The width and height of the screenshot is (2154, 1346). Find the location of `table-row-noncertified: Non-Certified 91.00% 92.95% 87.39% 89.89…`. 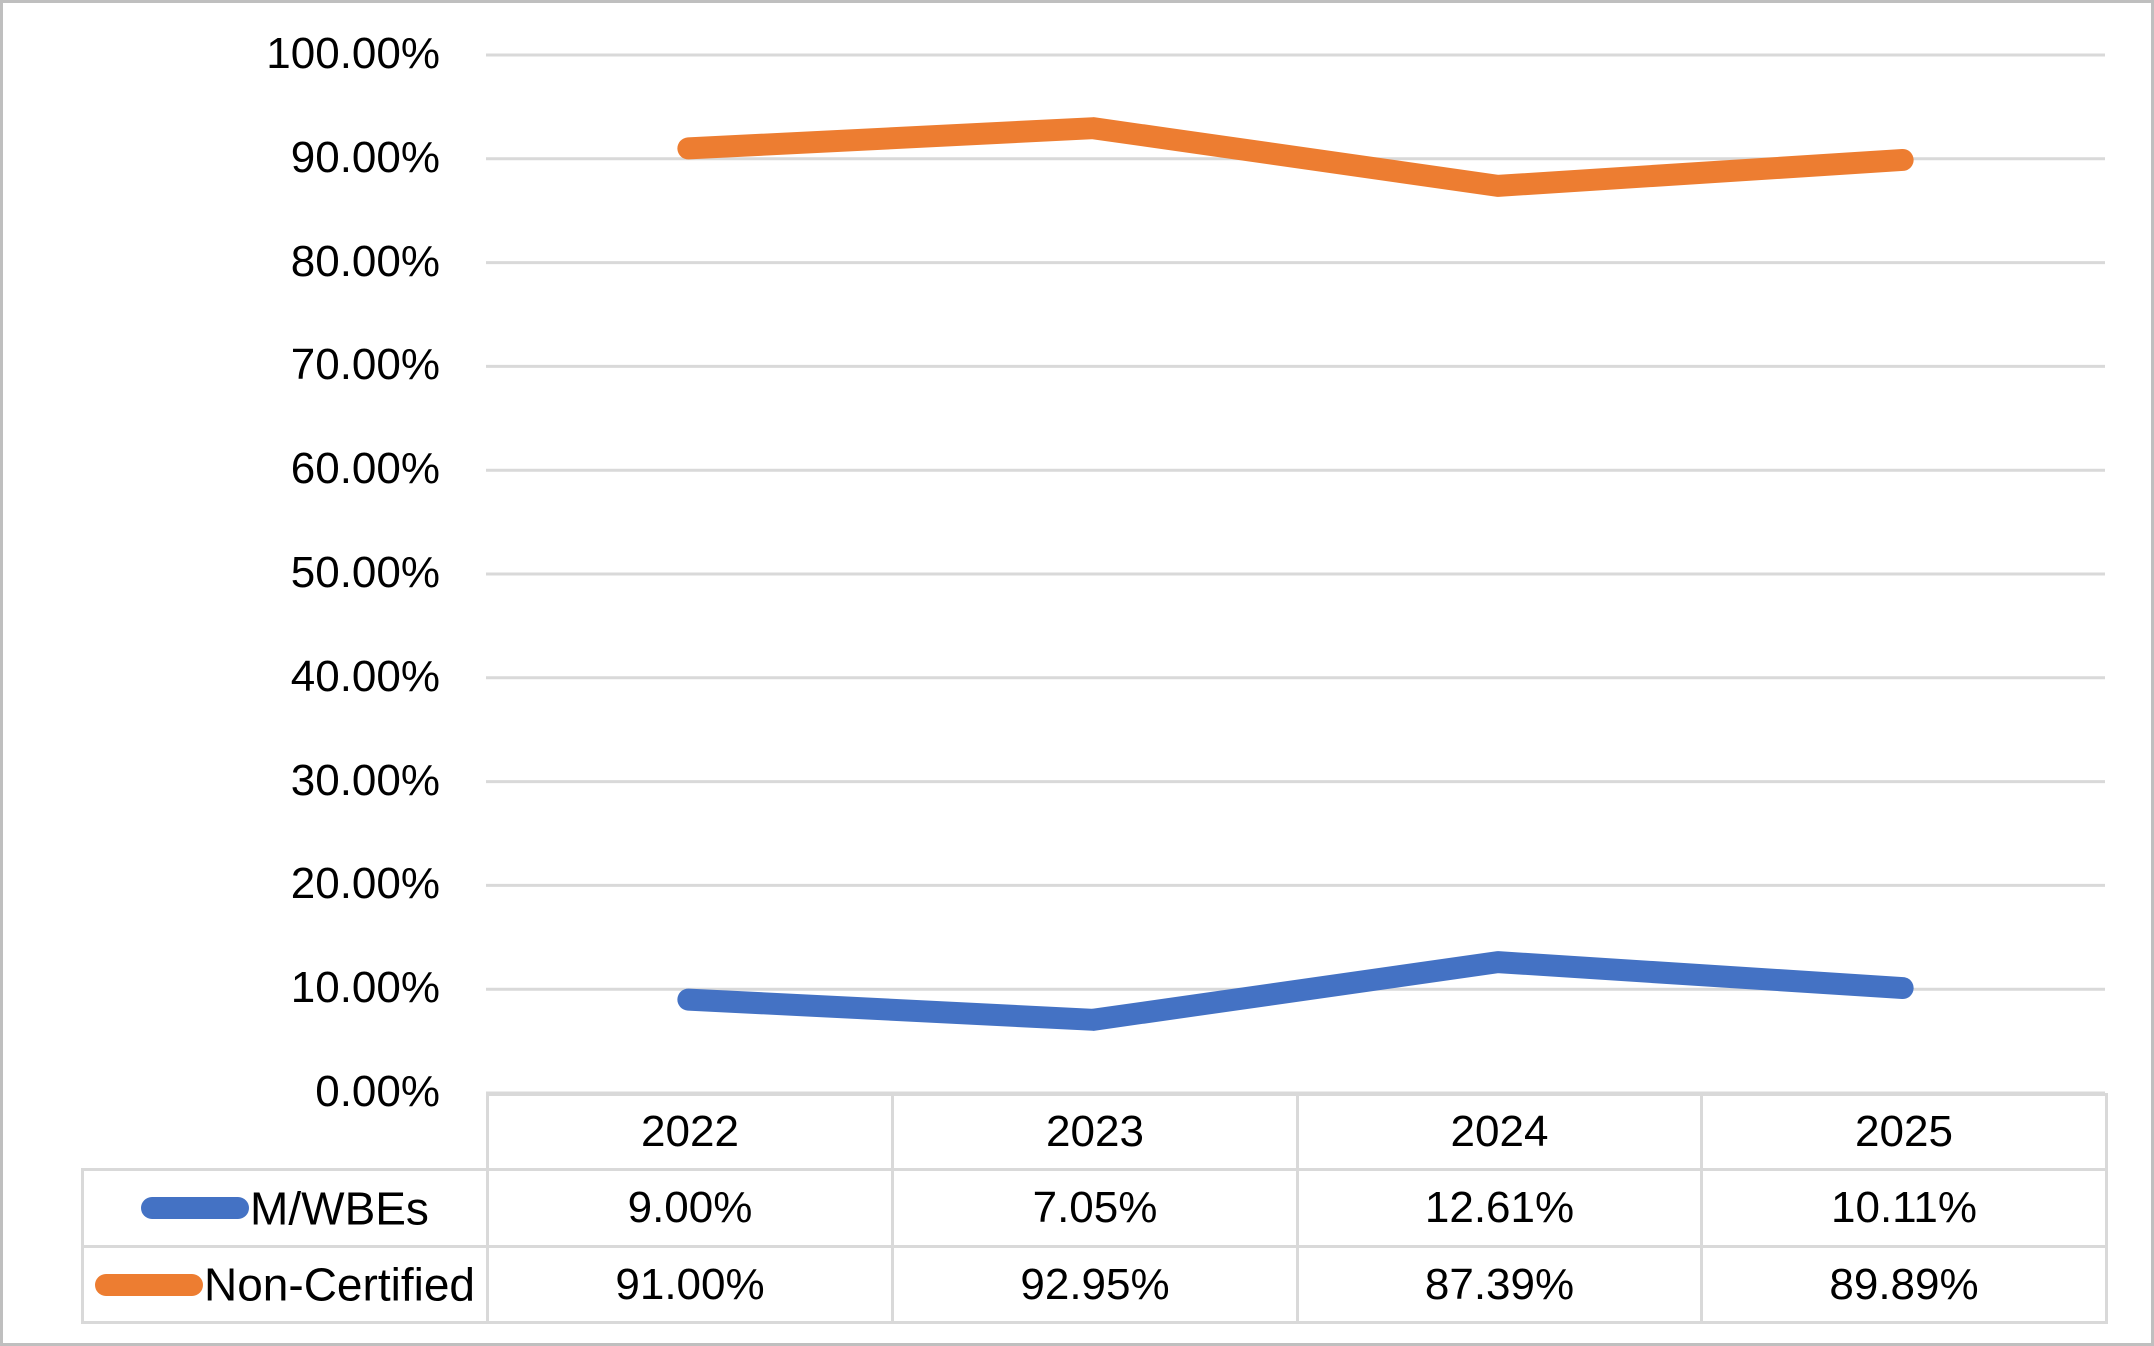

table-row-noncertified: Non-Certified 91.00% 92.95% 87.39% 89.89… is located at coordinates (1094, 1284).